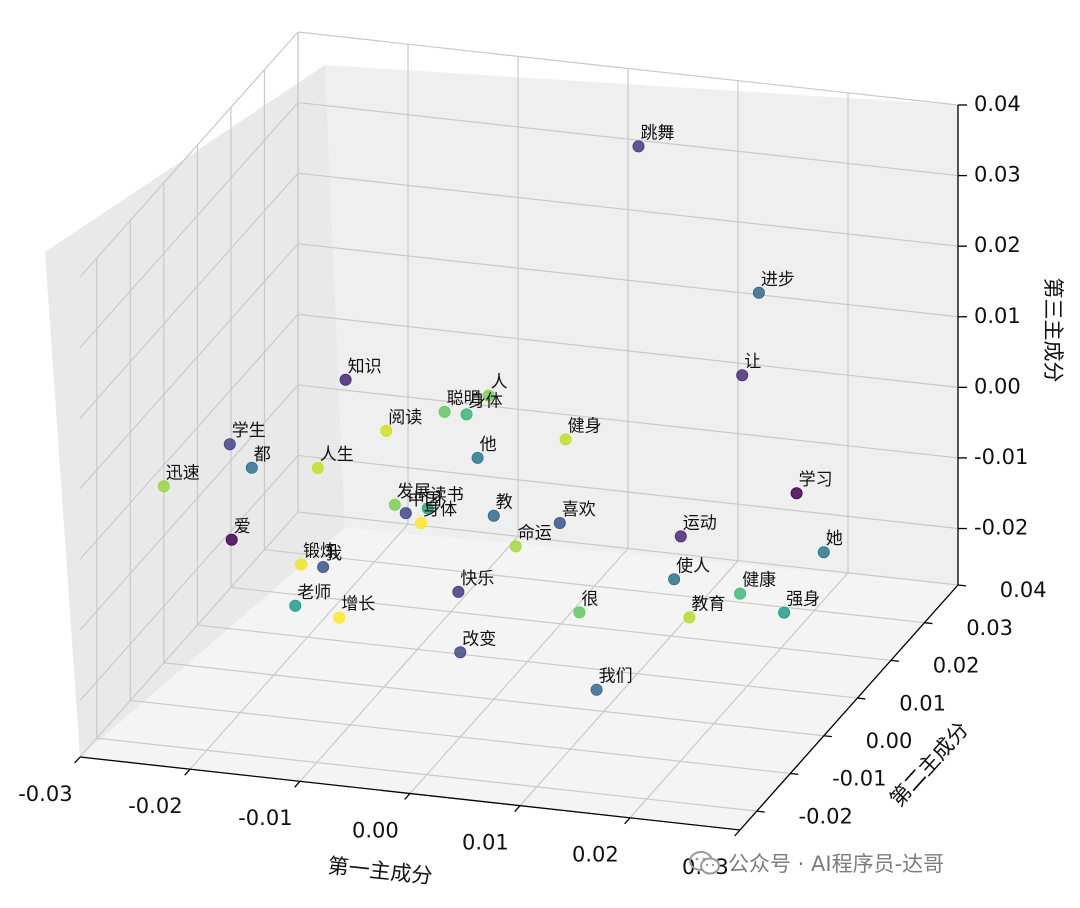 The height and width of the screenshot is (908, 1080). I want to click on data-point: 阅读, so click(401, 422).